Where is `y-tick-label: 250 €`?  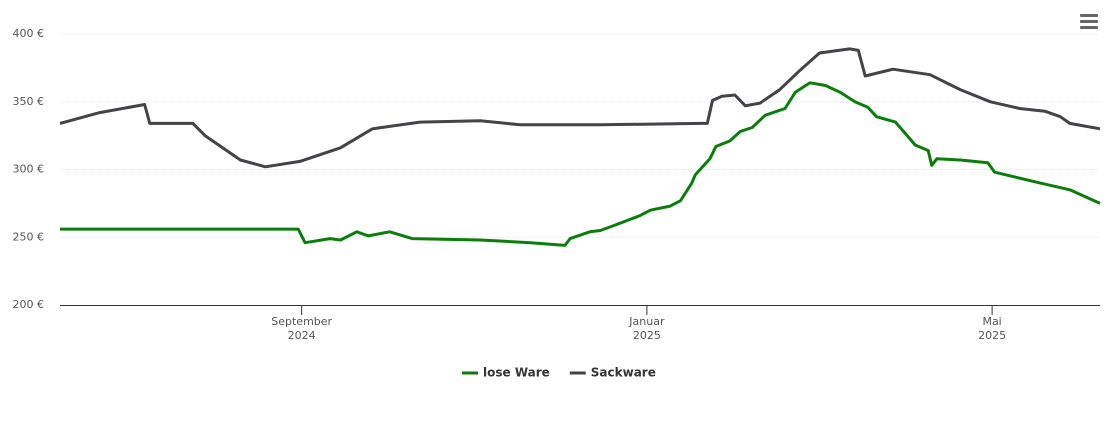
y-tick-label: 250 € is located at coordinates (29, 236).